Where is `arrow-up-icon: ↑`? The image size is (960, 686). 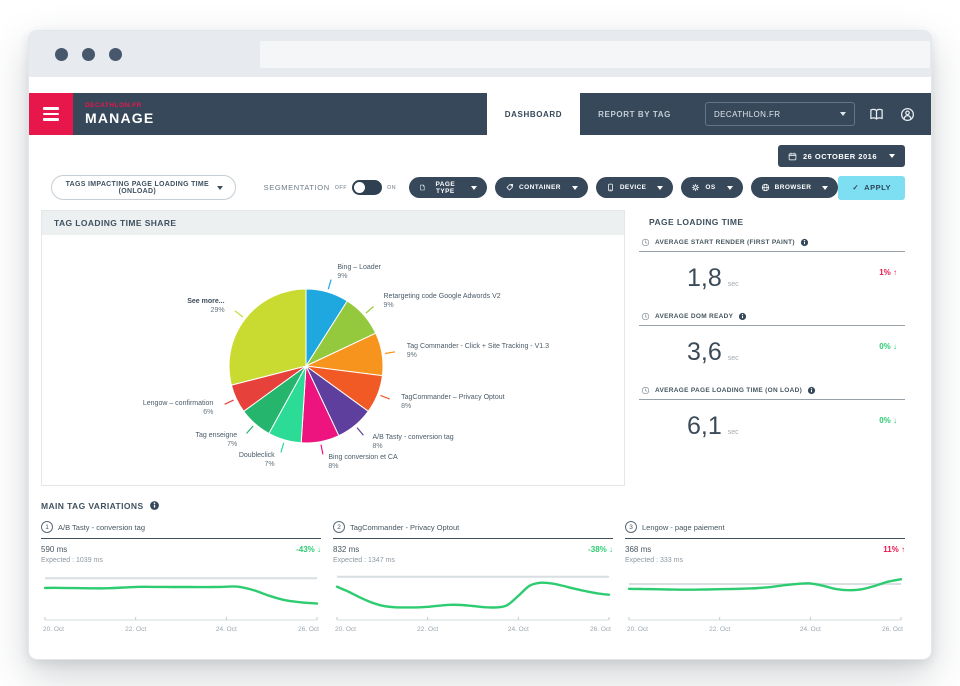 arrow-up-icon: ↑ is located at coordinates (903, 549).